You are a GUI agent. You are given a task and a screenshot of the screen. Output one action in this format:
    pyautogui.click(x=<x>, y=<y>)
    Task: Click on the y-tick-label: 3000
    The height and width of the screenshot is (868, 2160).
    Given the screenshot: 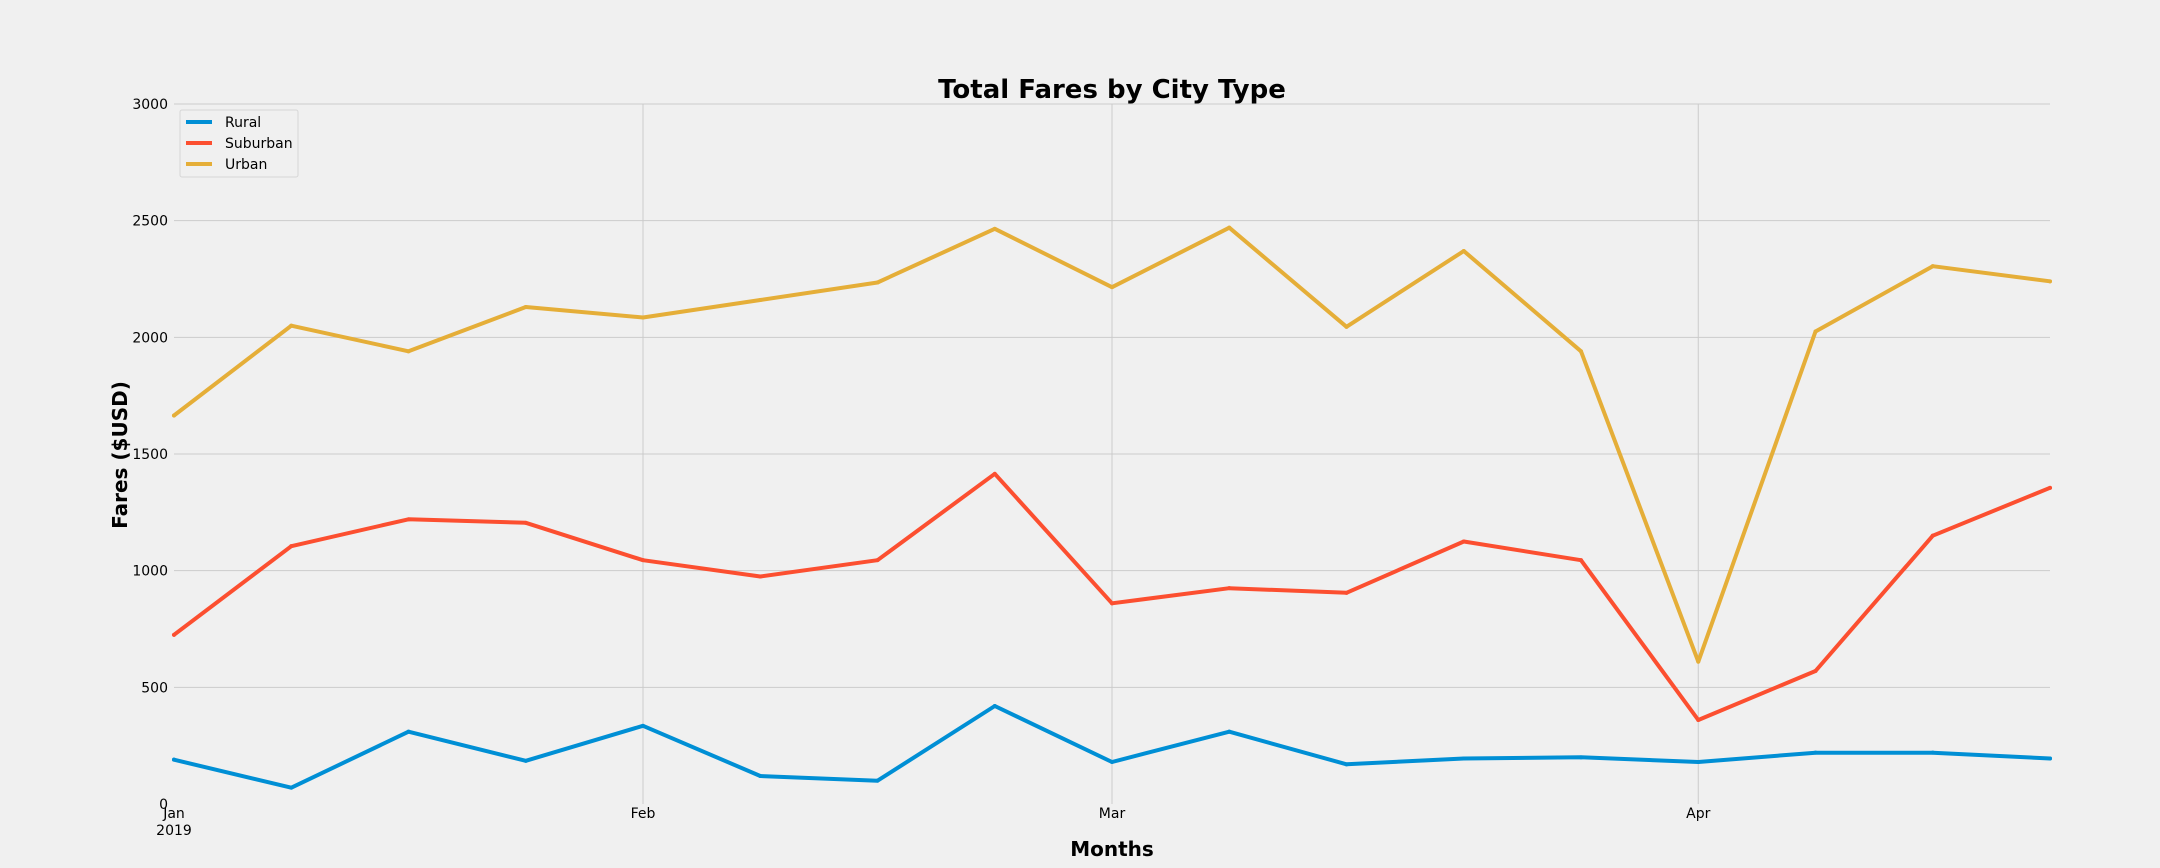 What is the action you would take?
    pyautogui.click(x=150, y=105)
    